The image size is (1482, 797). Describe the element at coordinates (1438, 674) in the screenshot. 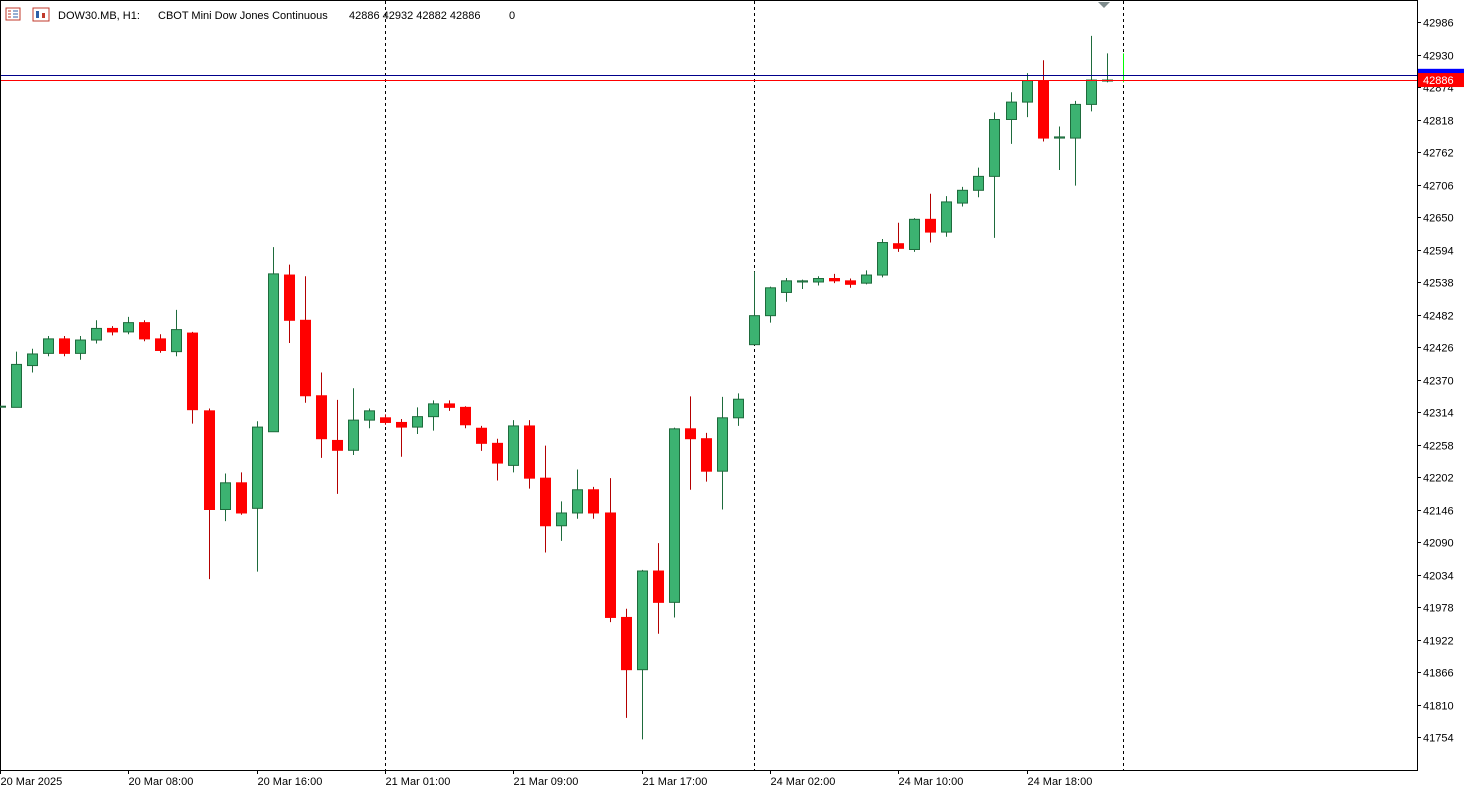

I see `price-tick-label: 41866` at that location.